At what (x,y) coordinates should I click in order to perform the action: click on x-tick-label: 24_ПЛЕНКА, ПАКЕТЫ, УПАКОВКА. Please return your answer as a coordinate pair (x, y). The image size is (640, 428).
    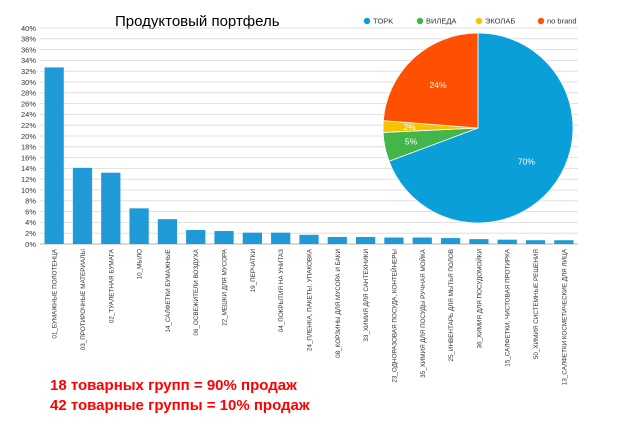
    Looking at the image, I should click on (310, 299).